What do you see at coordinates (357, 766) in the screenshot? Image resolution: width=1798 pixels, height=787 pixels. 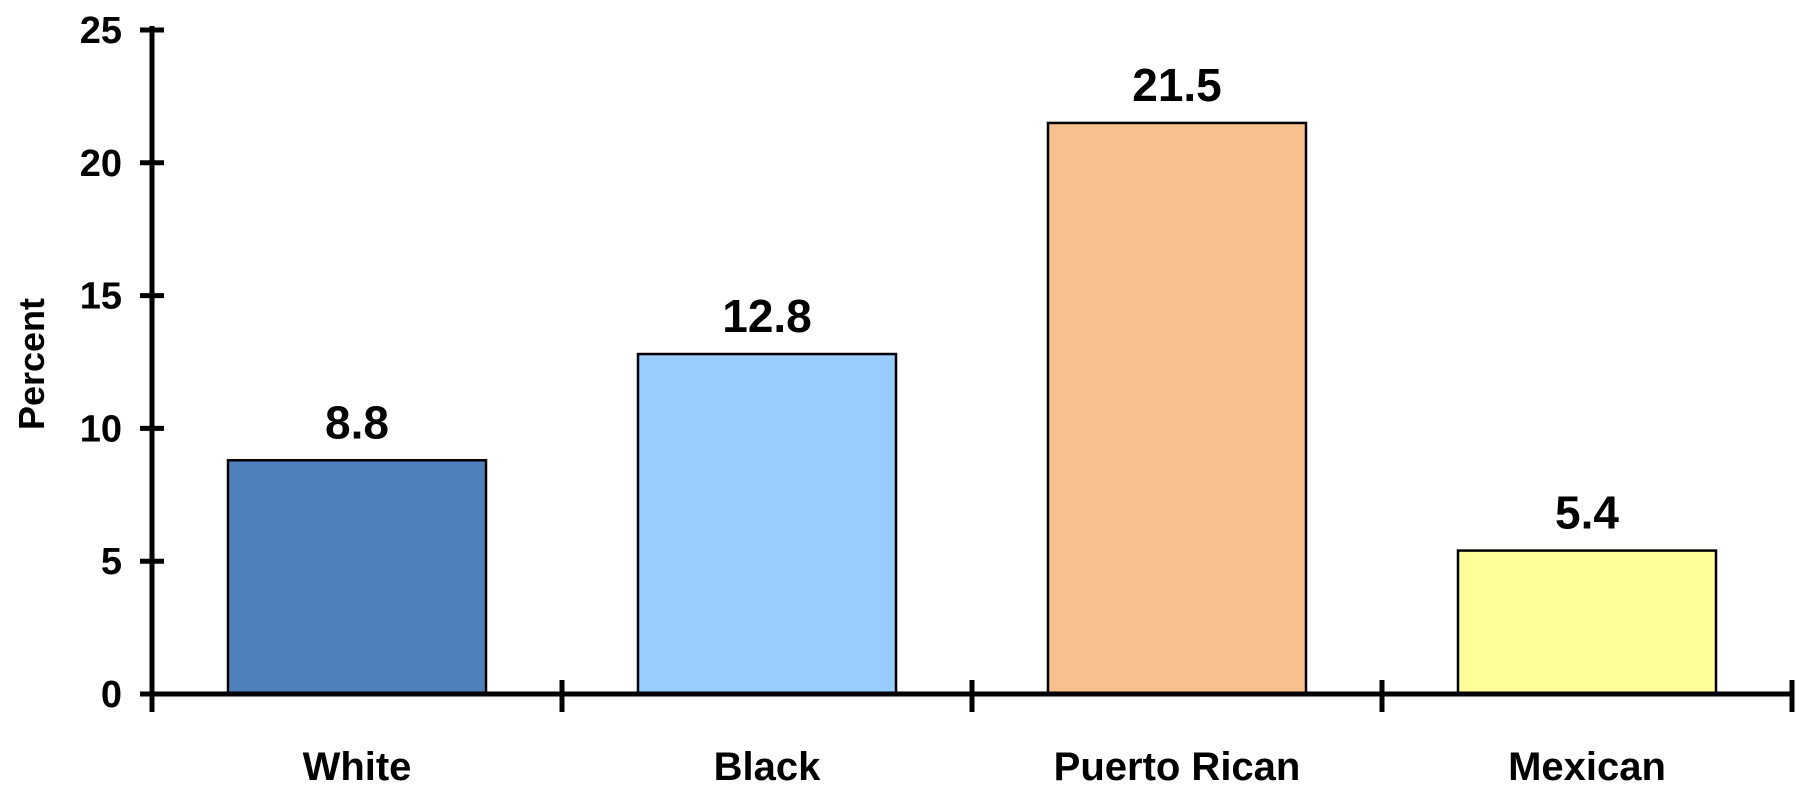 I see `x-tick-label: White` at bounding box center [357, 766].